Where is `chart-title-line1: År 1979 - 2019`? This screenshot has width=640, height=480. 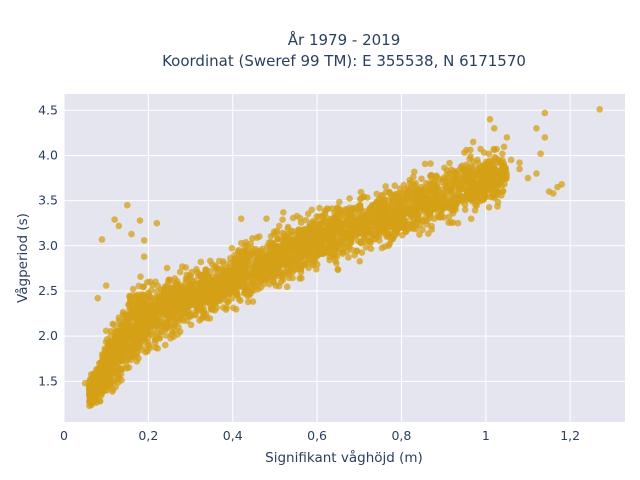
chart-title-line1: År 1979 - 2019 is located at coordinates (344, 39).